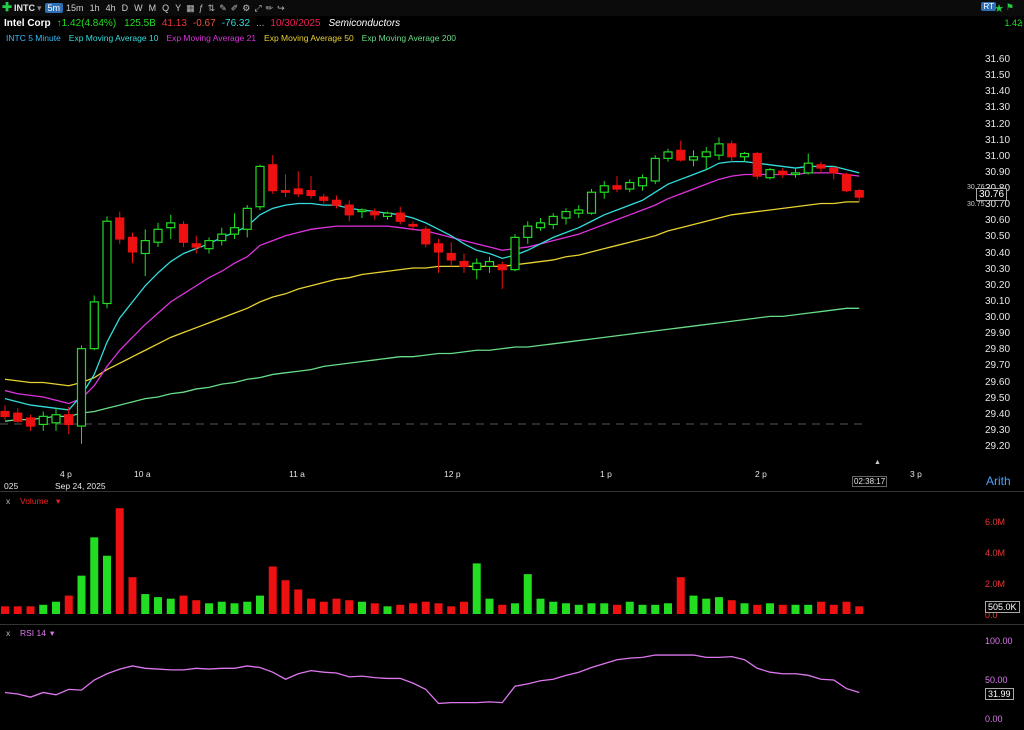  What do you see at coordinates (211, 38) in the screenshot?
I see `ema21-label: Exp Moving Average 21` at bounding box center [211, 38].